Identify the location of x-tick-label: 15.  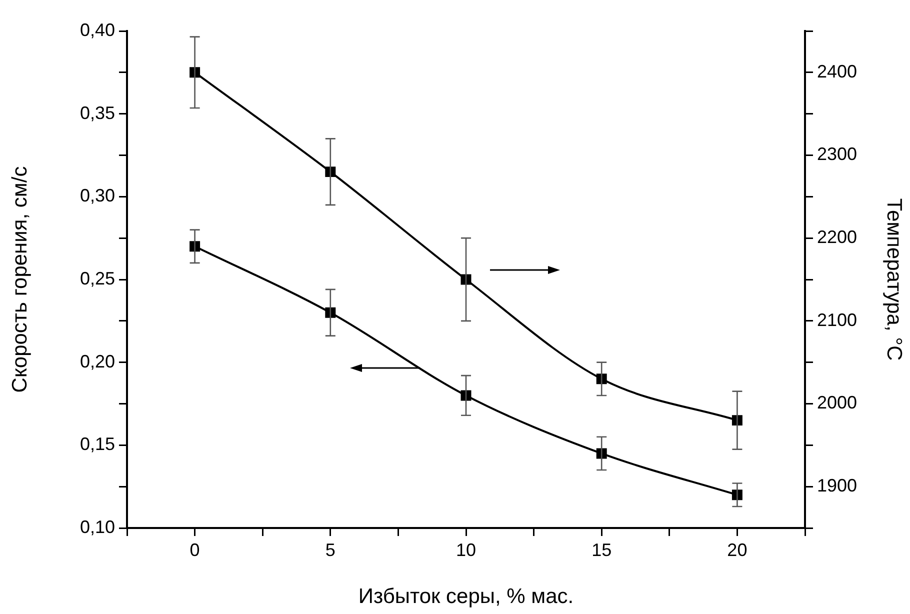
(602, 550).